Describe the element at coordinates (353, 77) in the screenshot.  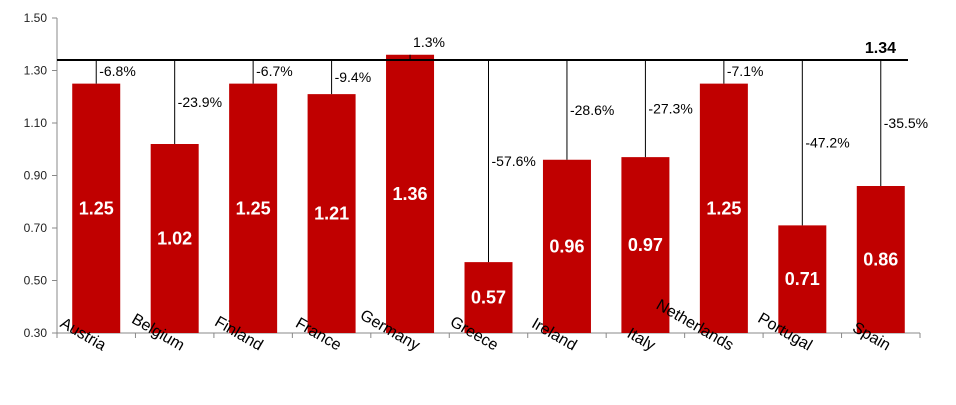
I see `gap-percent-label: -9.4%` at that location.